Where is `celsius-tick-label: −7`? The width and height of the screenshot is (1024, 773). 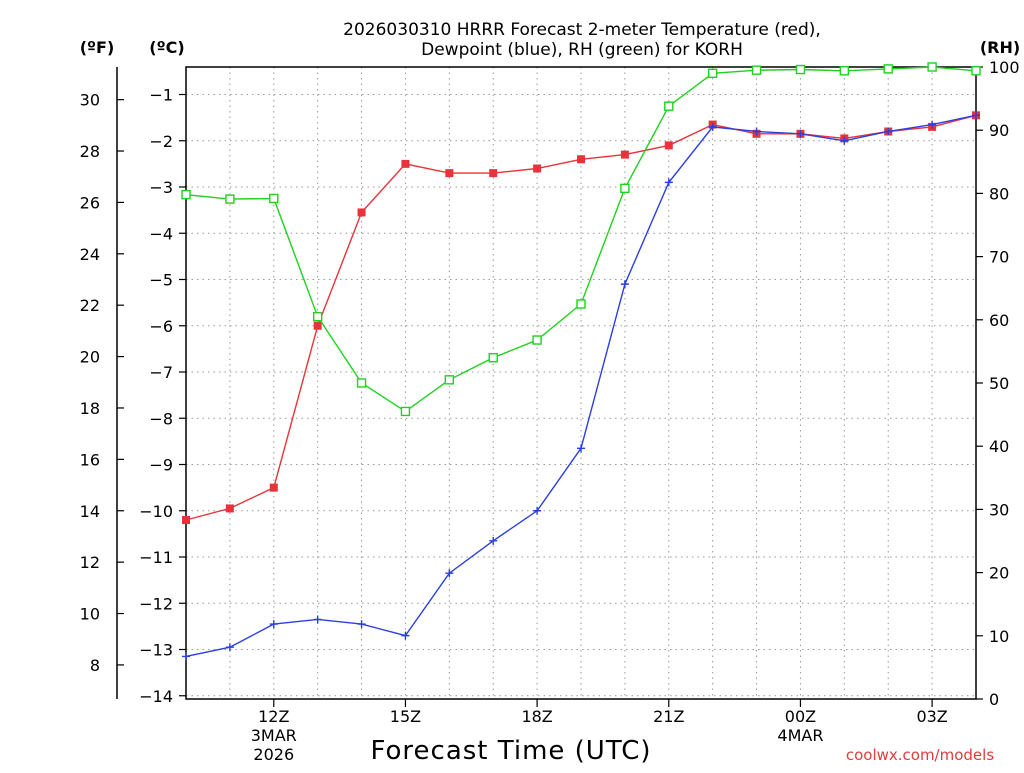
celsius-tick-label: −7 is located at coordinates (161, 372).